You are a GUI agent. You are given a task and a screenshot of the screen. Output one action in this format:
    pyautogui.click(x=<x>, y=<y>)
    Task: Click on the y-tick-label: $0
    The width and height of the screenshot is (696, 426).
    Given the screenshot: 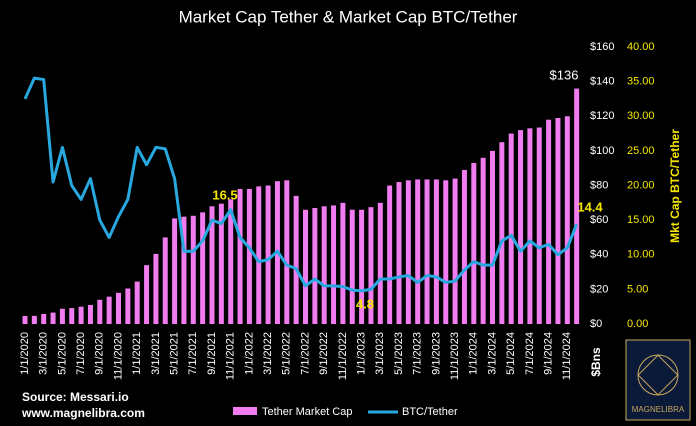 What is the action you would take?
    pyautogui.click(x=596, y=324)
    